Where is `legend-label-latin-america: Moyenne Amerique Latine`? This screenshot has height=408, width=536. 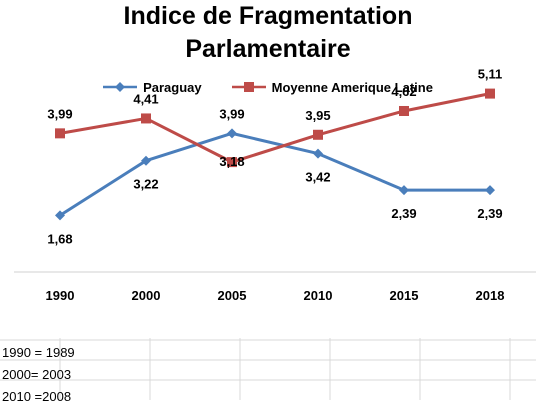
legend-label-latin-america: Moyenne Amerique Latine is located at coordinates (352, 87).